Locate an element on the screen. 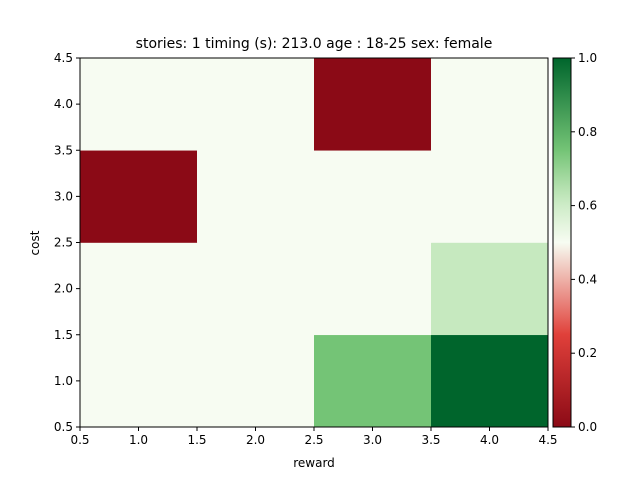 The height and width of the screenshot is (480, 640). y-tick-label: 4.5 is located at coordinates (63, 58).